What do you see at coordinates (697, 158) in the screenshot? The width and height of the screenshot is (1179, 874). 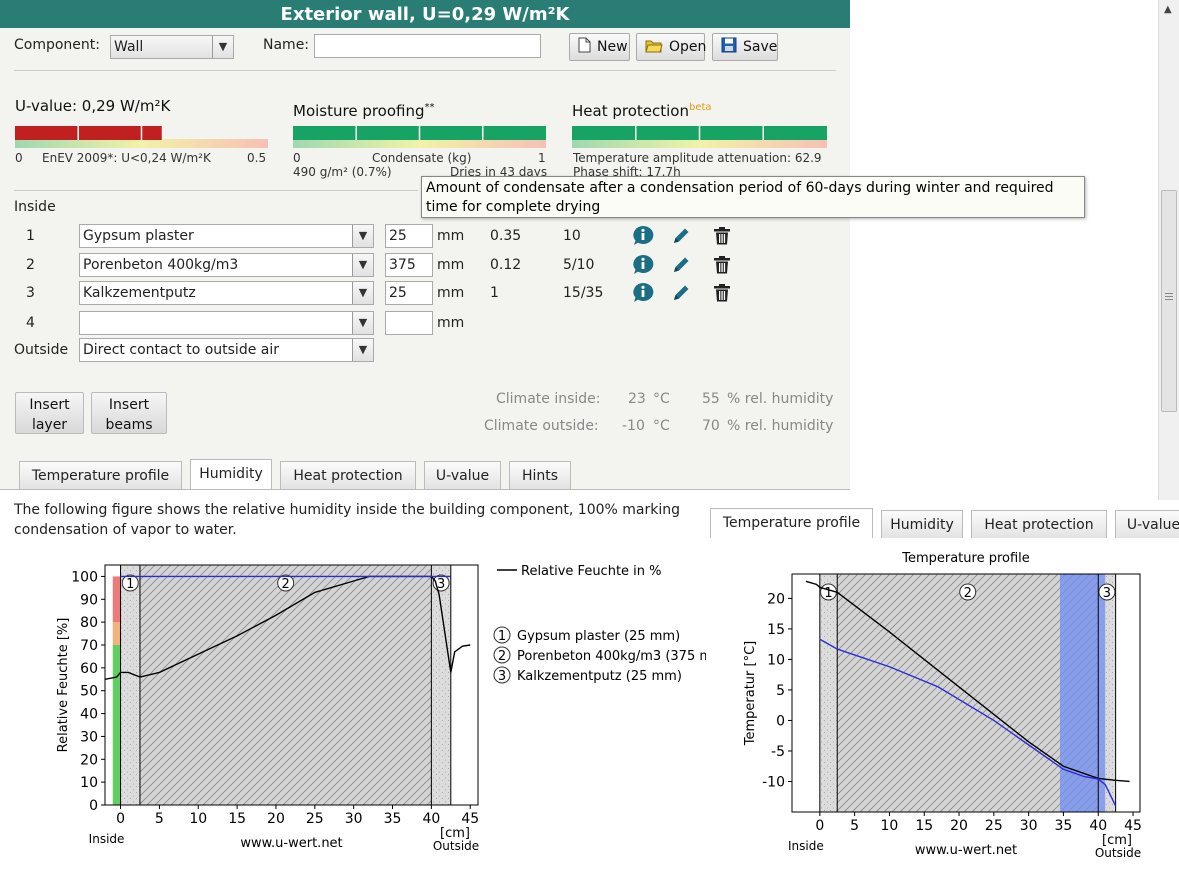 I see `amplitude-attenuation: Temperature amplitude attenuation: 62.9` at bounding box center [697, 158].